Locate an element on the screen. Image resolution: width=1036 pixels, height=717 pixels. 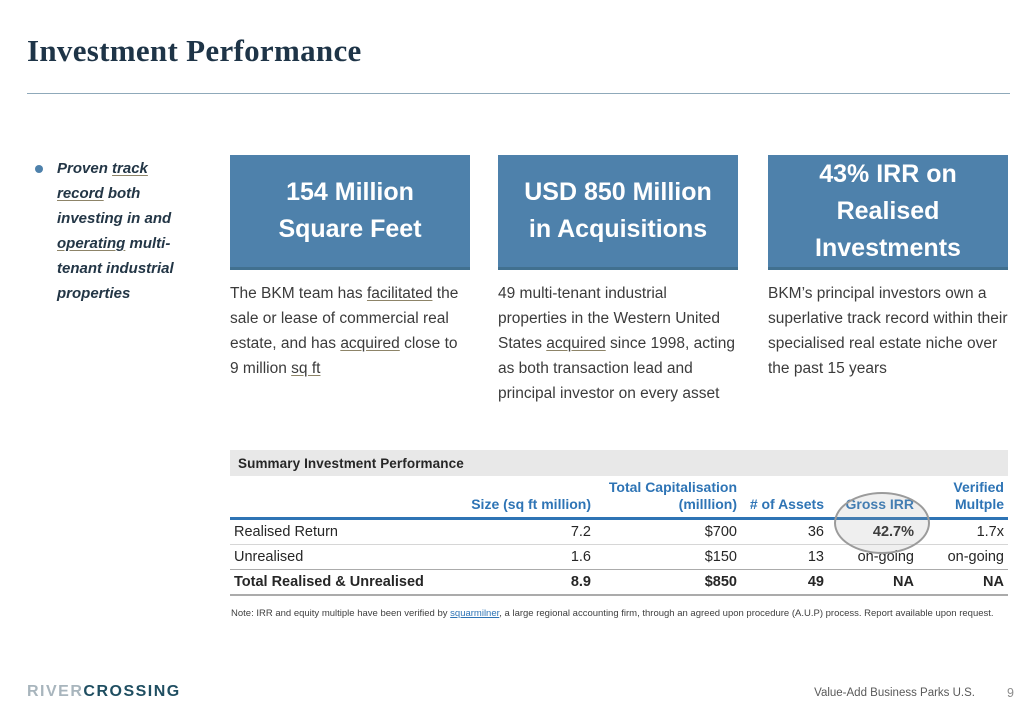
cell-size: 1.6 is located at coordinates (520, 557).